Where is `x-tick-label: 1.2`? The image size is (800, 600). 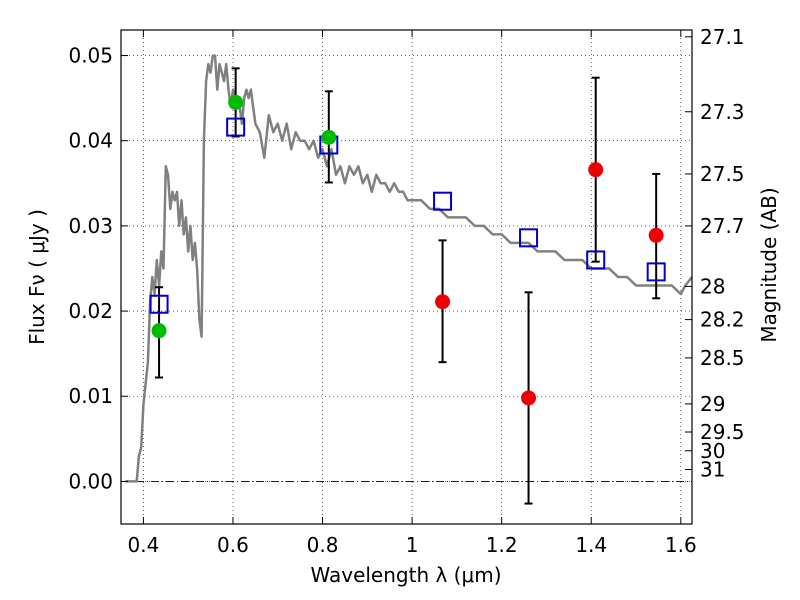
x-tick-label: 1.2 is located at coordinates (502, 545).